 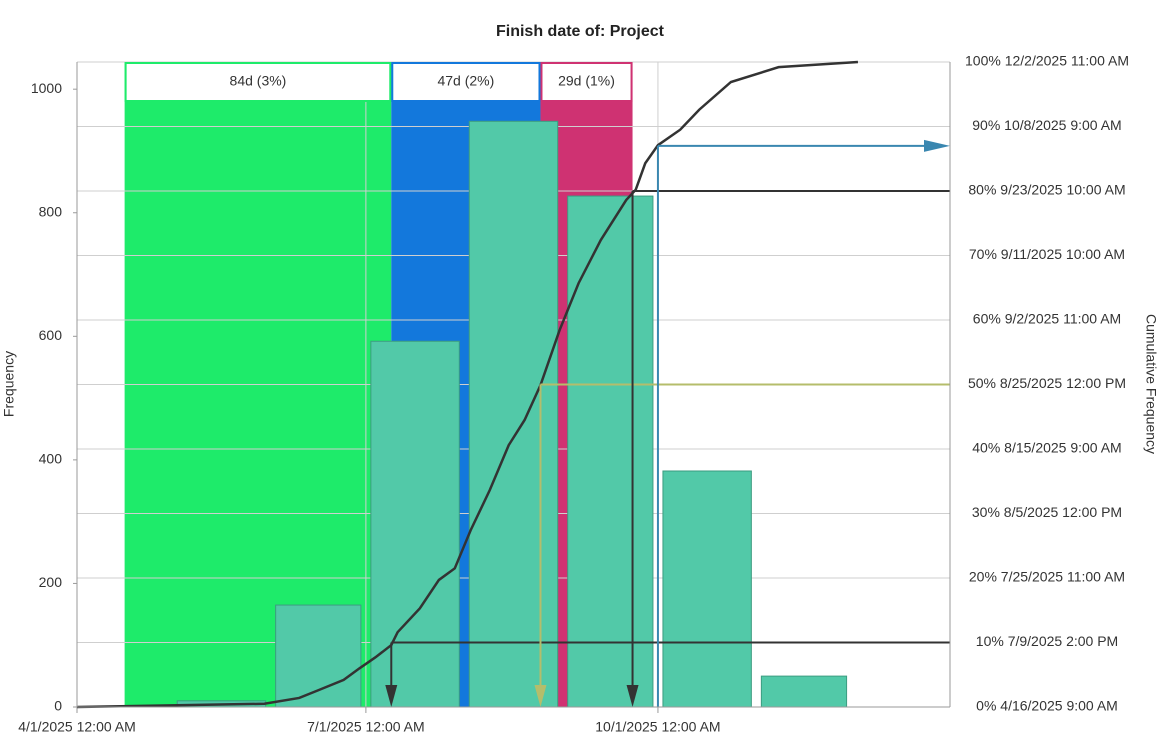 I want to click on region-label: 84d (3%), so click(x=258, y=81).